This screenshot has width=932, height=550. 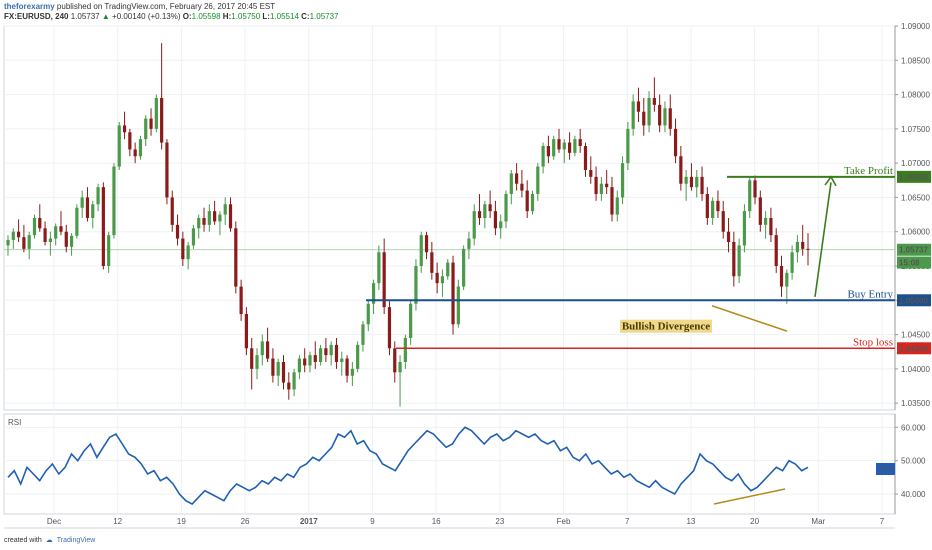 I want to click on rsi-tick-label: 50.000, so click(x=913, y=461).